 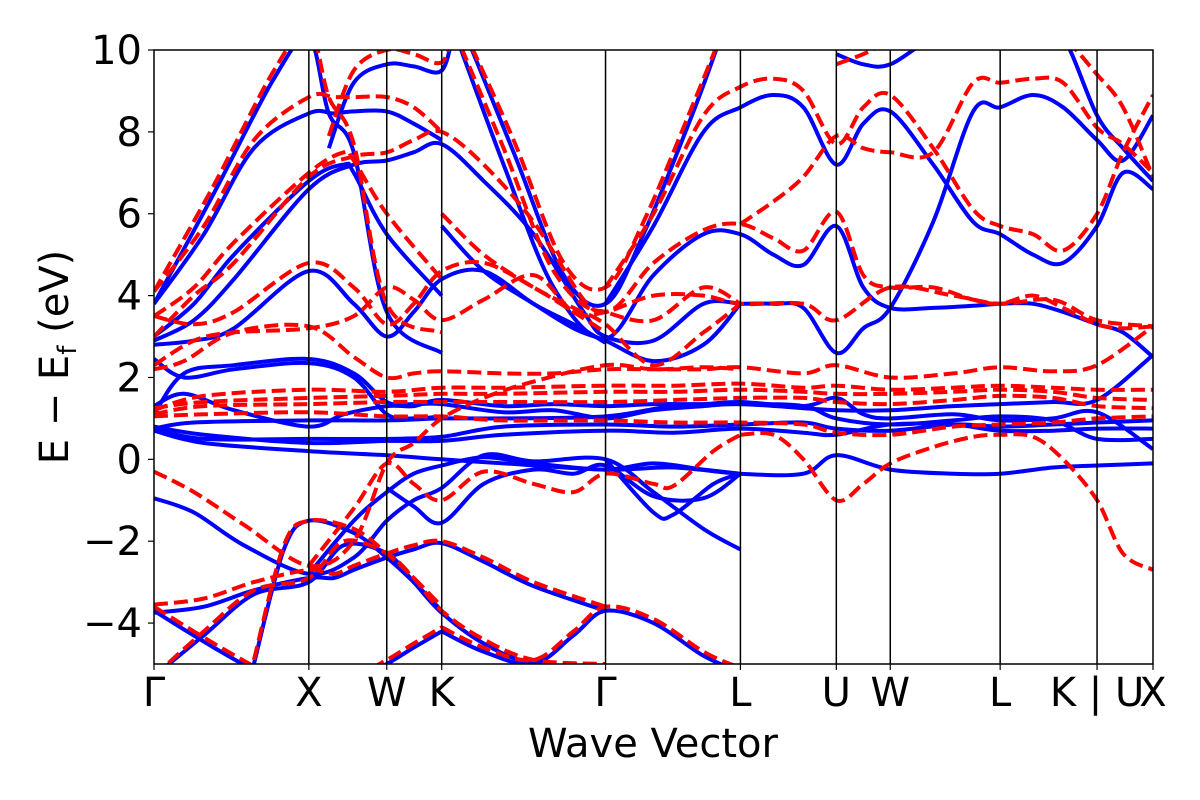 I want to click on x-tick-label-5: L, so click(x=740, y=693).